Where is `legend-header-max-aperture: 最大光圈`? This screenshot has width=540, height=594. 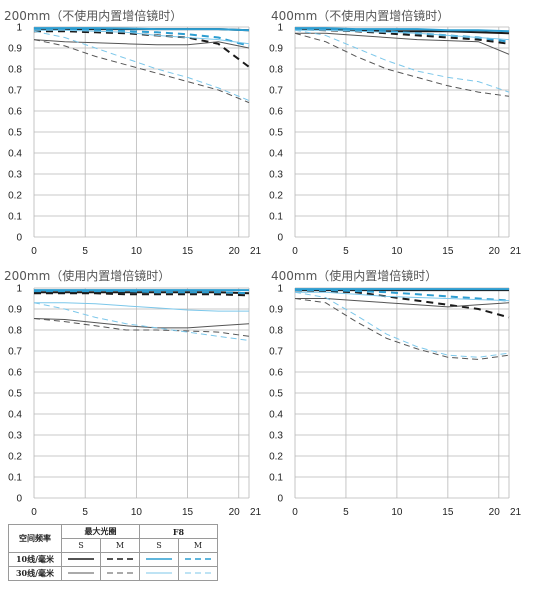 legend-header-max-aperture: 最大光圈 is located at coordinates (100, 531).